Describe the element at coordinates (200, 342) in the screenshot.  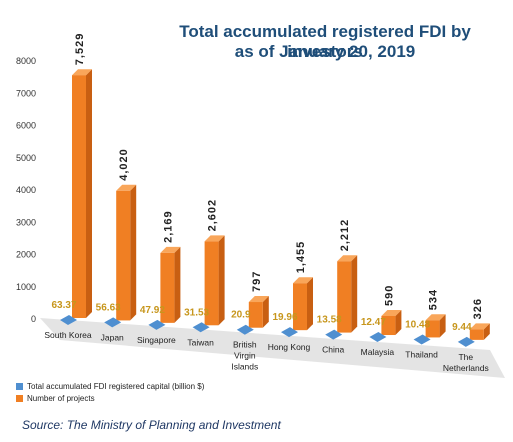
I see `category-label: Taiwan` at that location.